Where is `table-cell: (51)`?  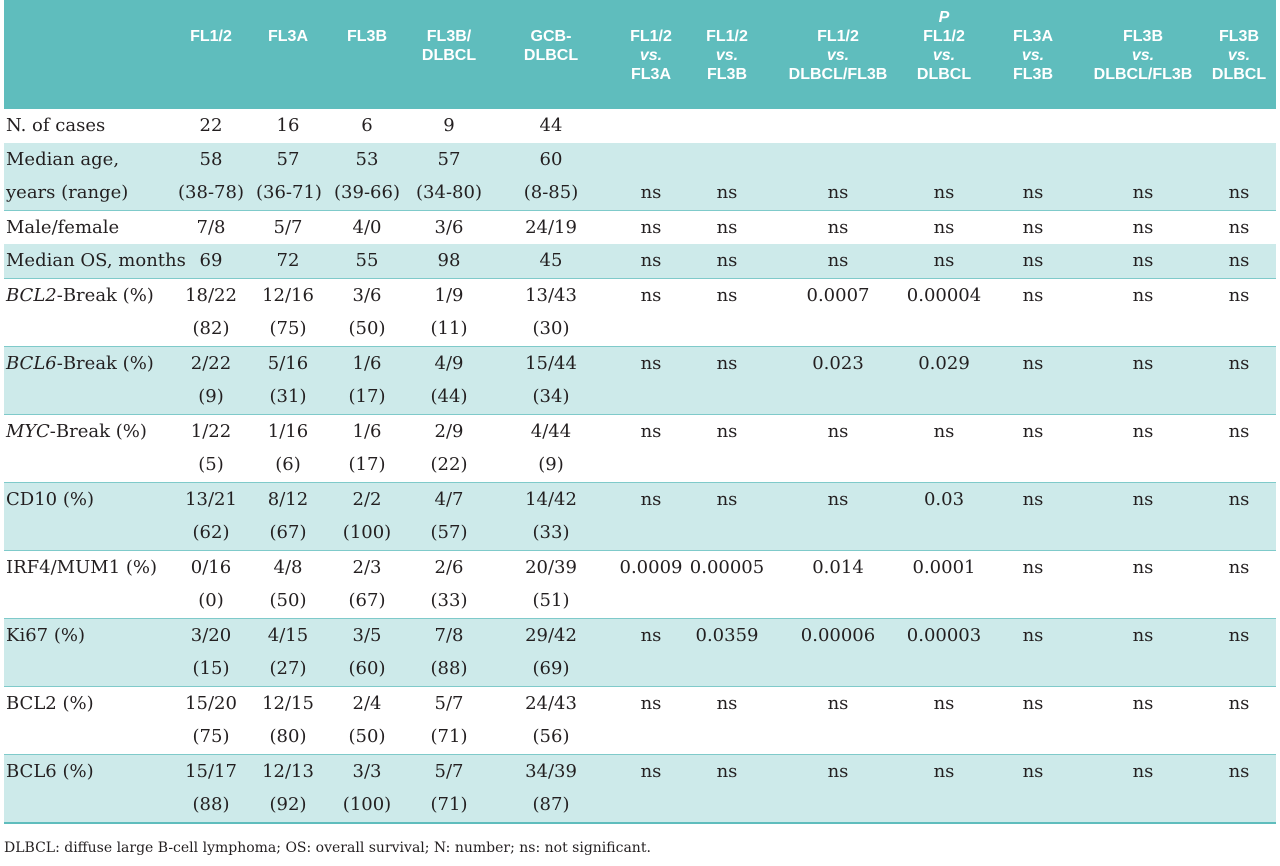 table-cell: (51) is located at coordinates (551, 600).